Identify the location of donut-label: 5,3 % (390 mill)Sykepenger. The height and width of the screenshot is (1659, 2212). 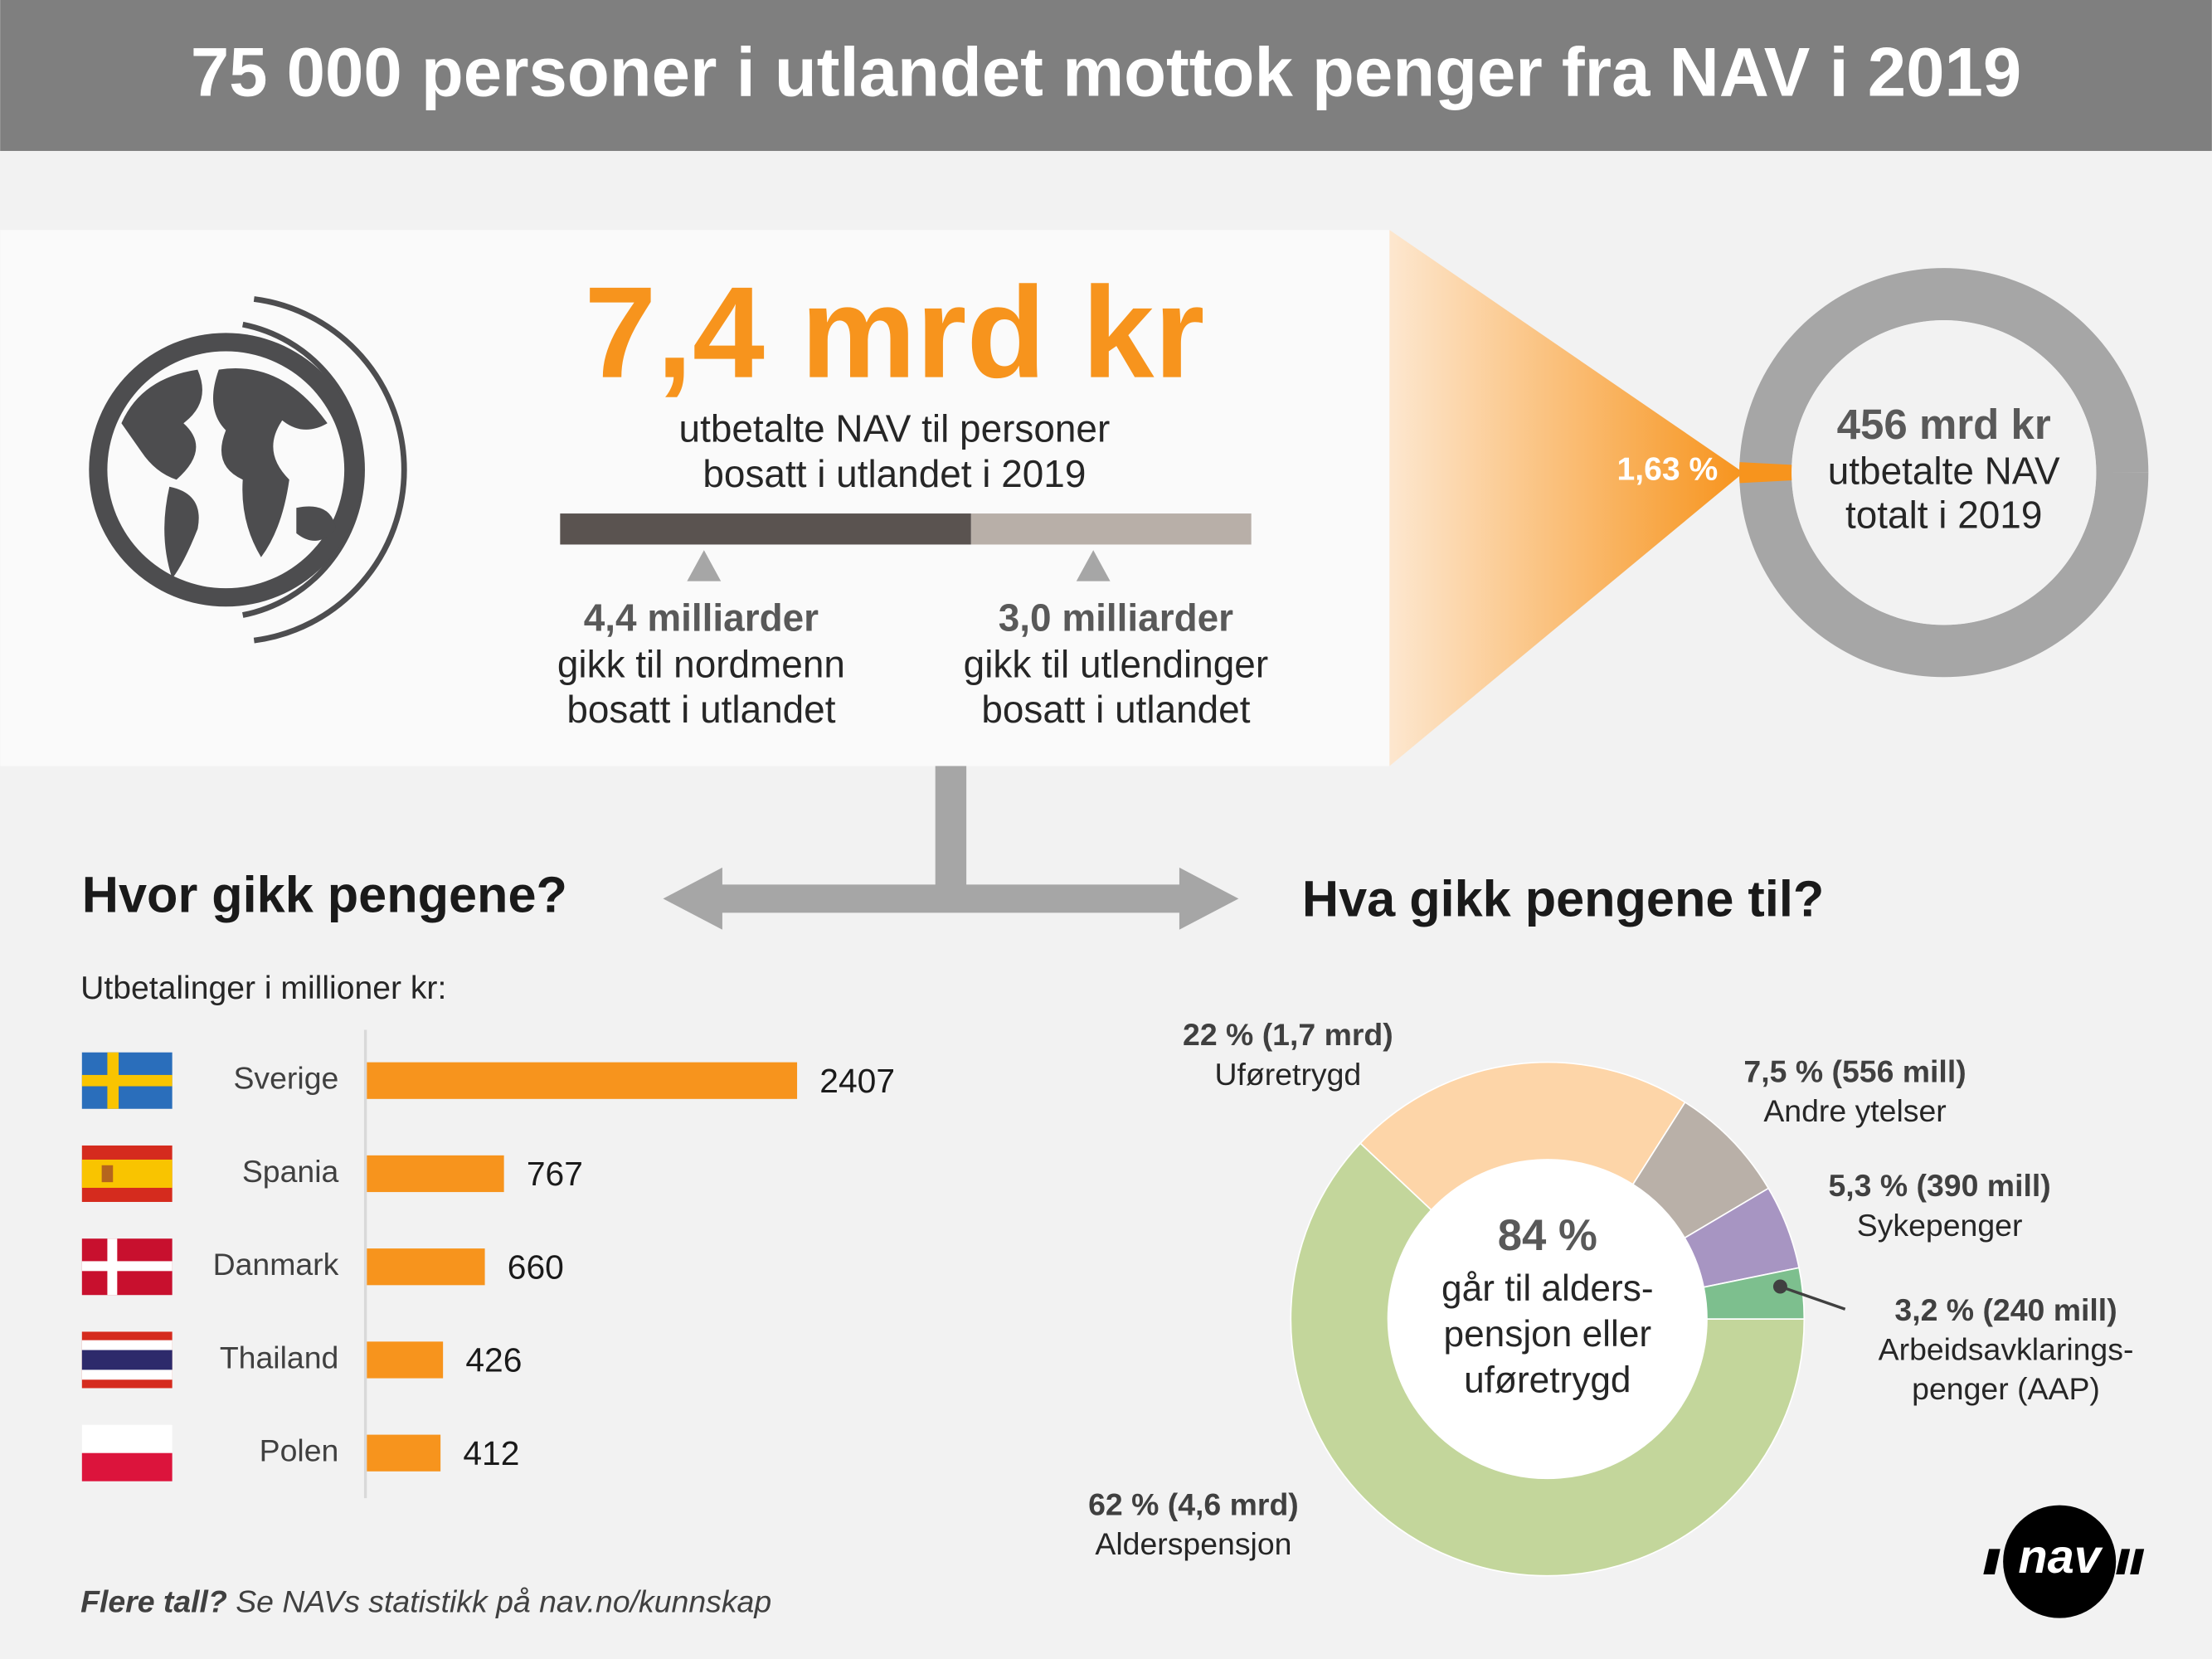
(1940, 1205).